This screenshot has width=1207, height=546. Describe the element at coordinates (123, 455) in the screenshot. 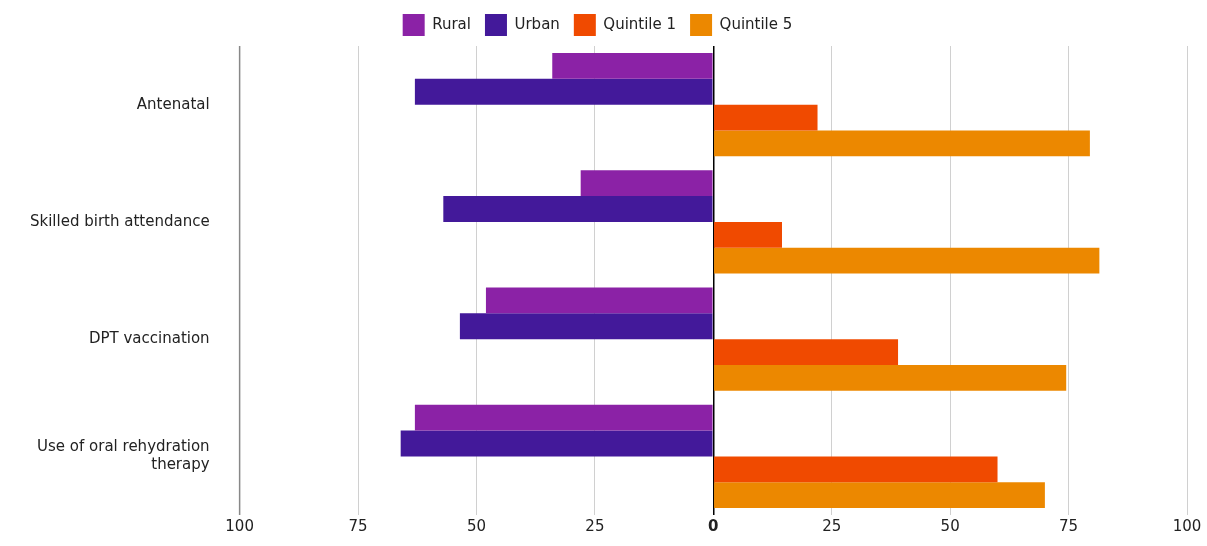

I see `y-tick-label: Use of oral rehydration therapy` at that location.